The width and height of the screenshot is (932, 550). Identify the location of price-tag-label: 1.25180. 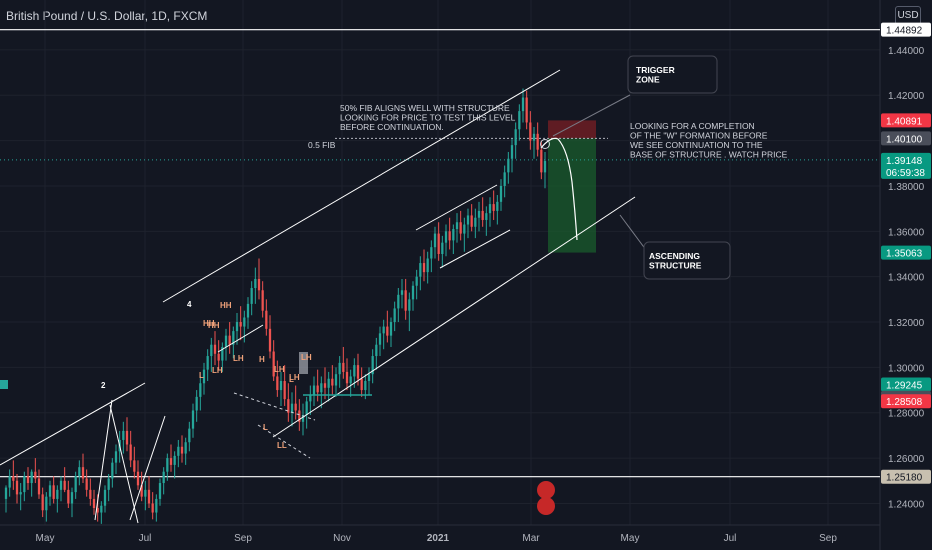
(904, 478).